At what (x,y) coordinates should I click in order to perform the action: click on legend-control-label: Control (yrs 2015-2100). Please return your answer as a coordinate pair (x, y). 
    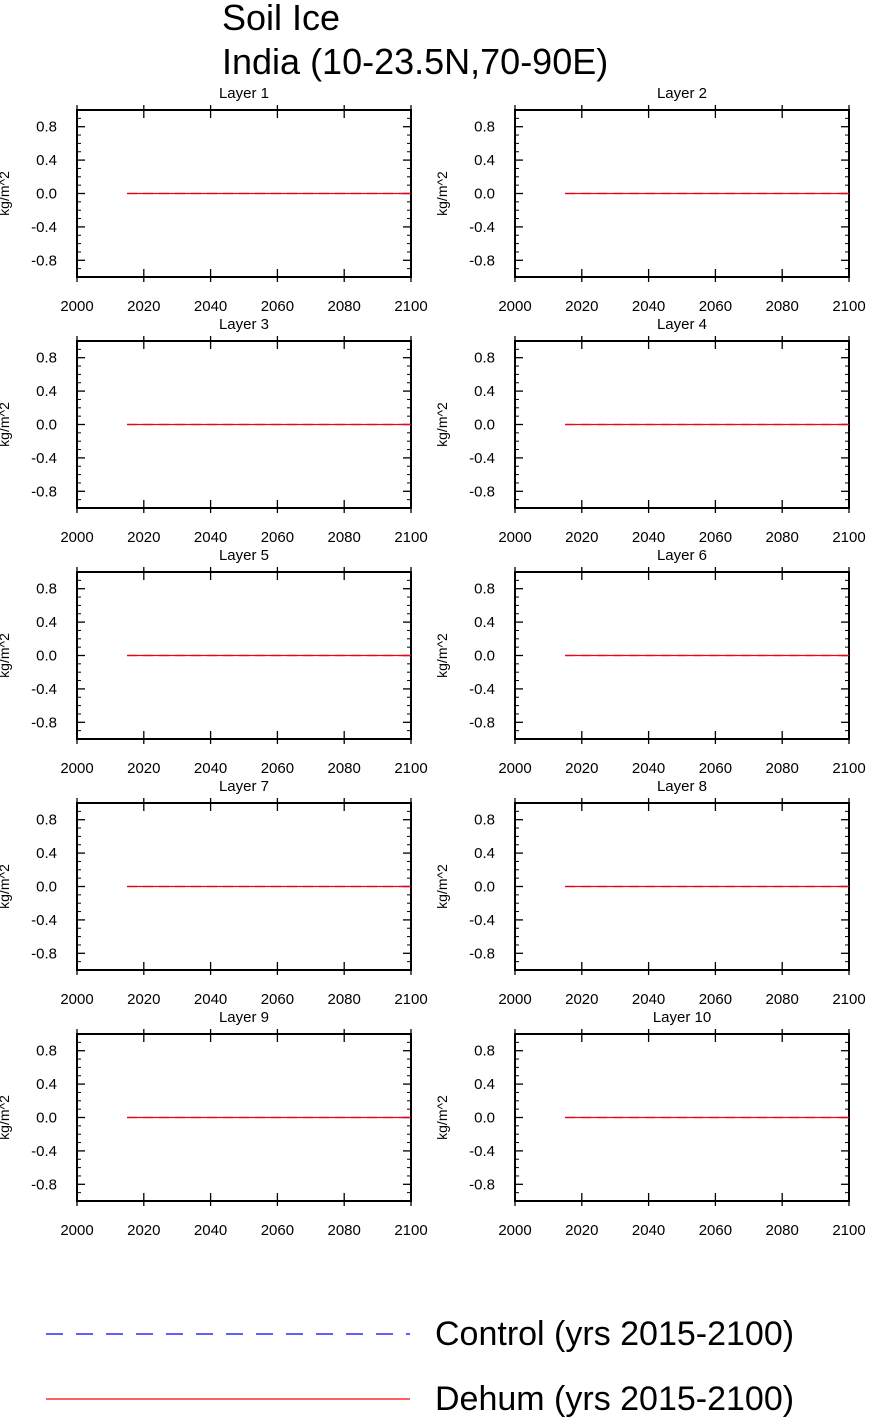
    Looking at the image, I should click on (614, 1334).